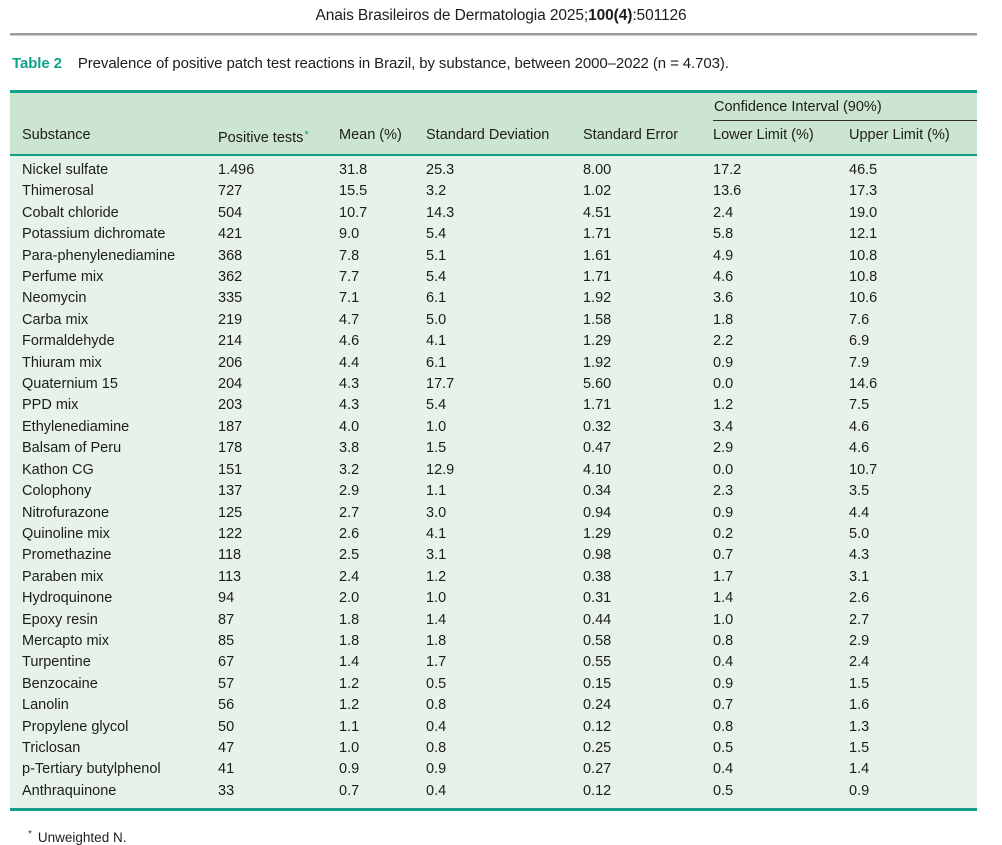 The image size is (1002, 845). What do you see at coordinates (859, 598) in the screenshot?
I see `cell-upper-limit: 2.6` at bounding box center [859, 598].